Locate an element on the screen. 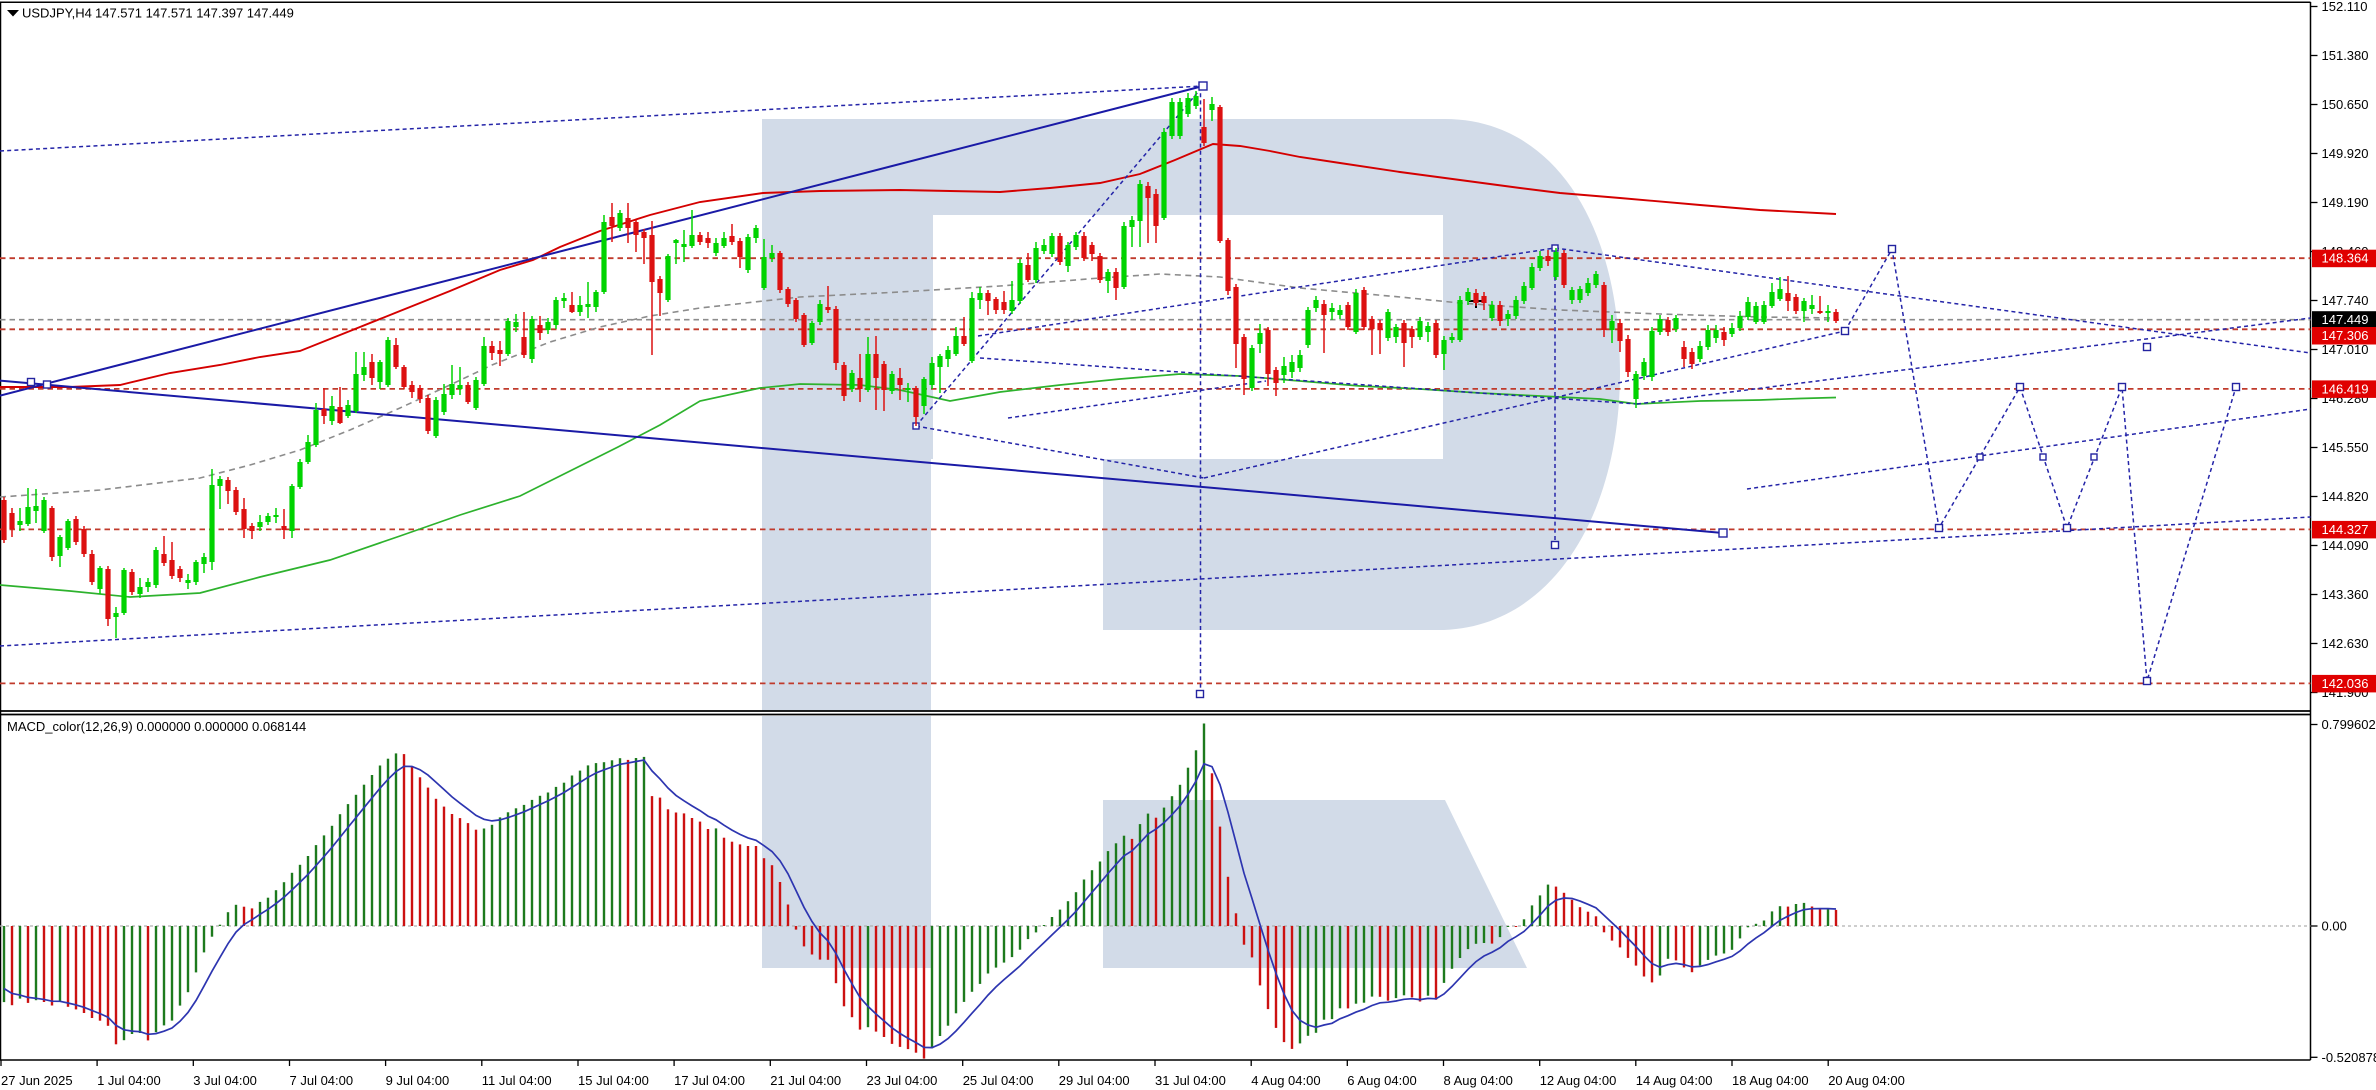 The height and width of the screenshot is (1090, 2376). svg-text: 147.010 is located at coordinates (2345, 349).